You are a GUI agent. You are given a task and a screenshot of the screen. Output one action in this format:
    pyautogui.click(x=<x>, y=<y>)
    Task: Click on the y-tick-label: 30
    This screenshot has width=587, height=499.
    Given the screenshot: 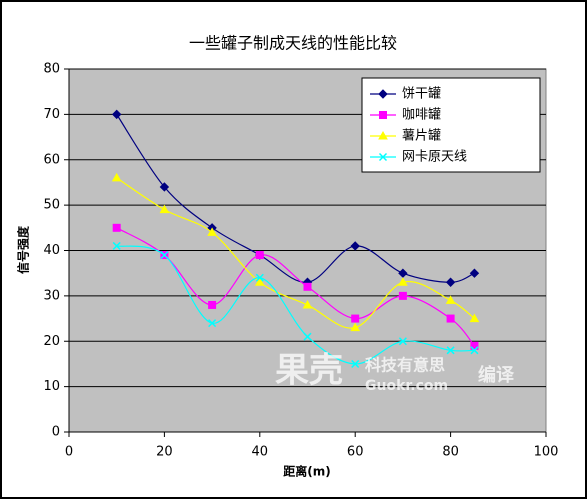 What is the action you would take?
    pyautogui.click(x=51, y=295)
    